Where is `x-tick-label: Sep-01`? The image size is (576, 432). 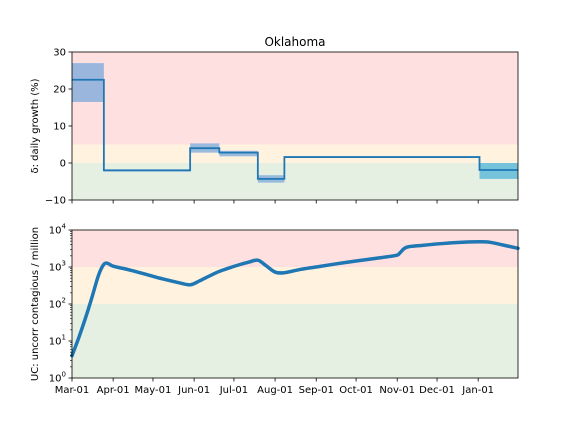
x-tick-label: Sep-01 is located at coordinates (316, 390).